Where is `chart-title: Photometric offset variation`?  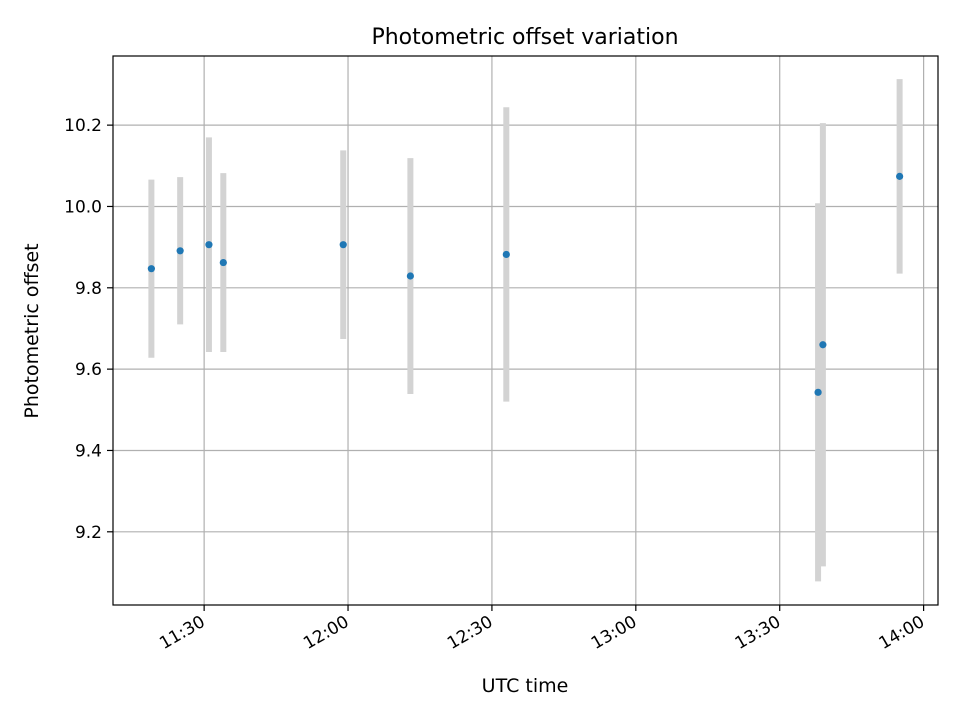
chart-title: Photometric offset variation is located at coordinates (524, 37).